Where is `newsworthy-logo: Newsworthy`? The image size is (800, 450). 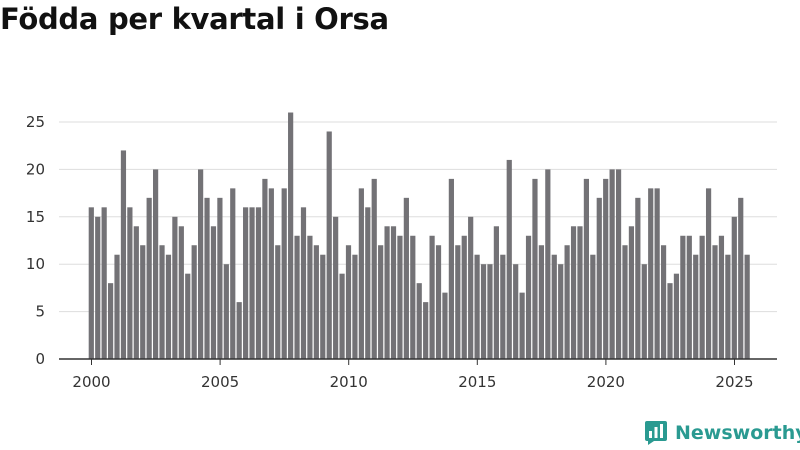 newsworthy-logo: Newsworthy is located at coordinates (722, 433).